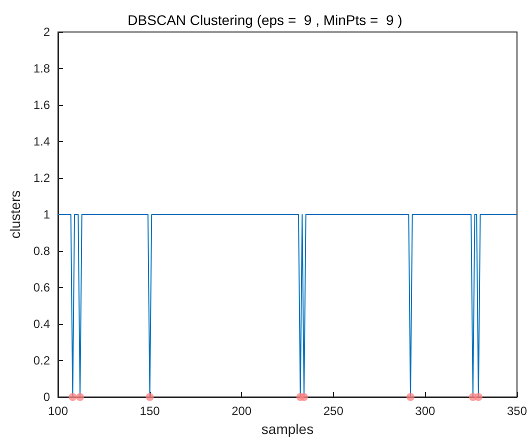  What do you see at coordinates (425, 411) in the screenshot?
I see `x-tick-label: 300` at bounding box center [425, 411].